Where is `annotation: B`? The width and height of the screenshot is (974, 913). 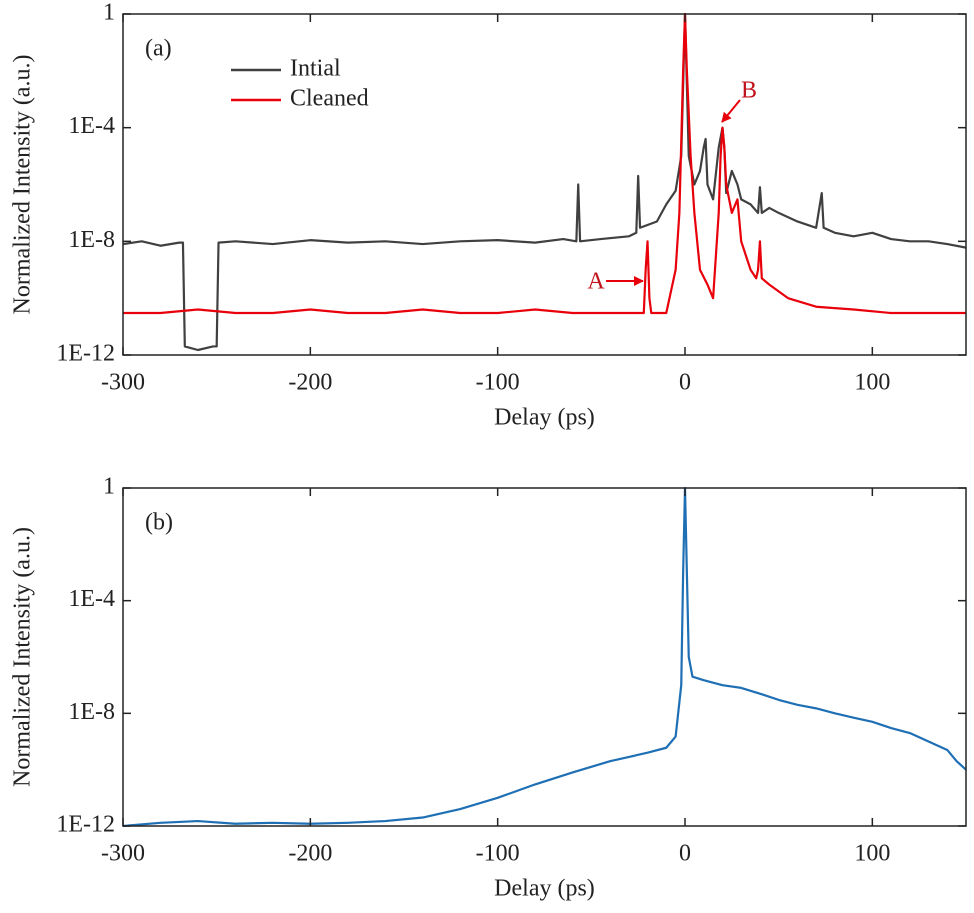
annotation: B is located at coordinates (749, 91).